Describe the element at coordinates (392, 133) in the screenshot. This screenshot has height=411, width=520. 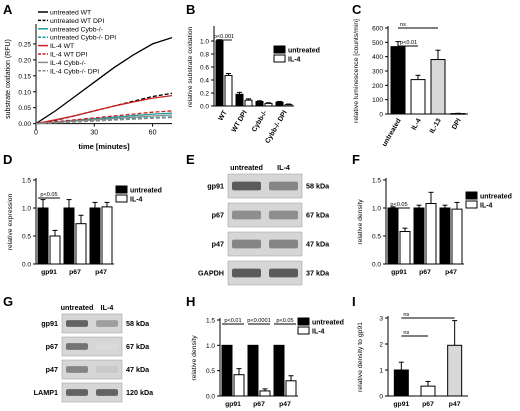
I see `x-tick-label: untreated` at that location.